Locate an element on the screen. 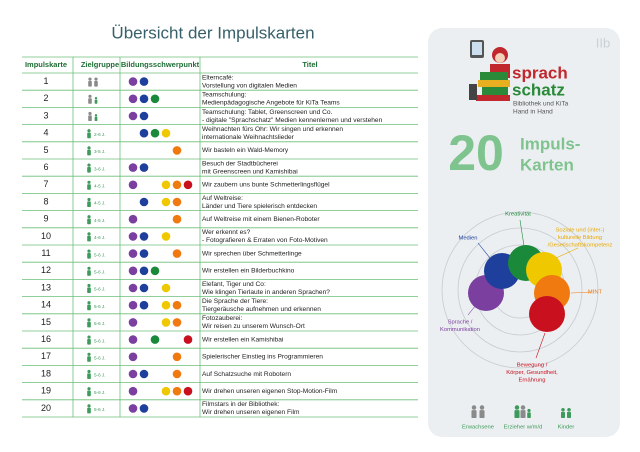 The height and width of the screenshot is (452, 640). card-title: Auf Weltreise: is located at coordinates (222, 198).